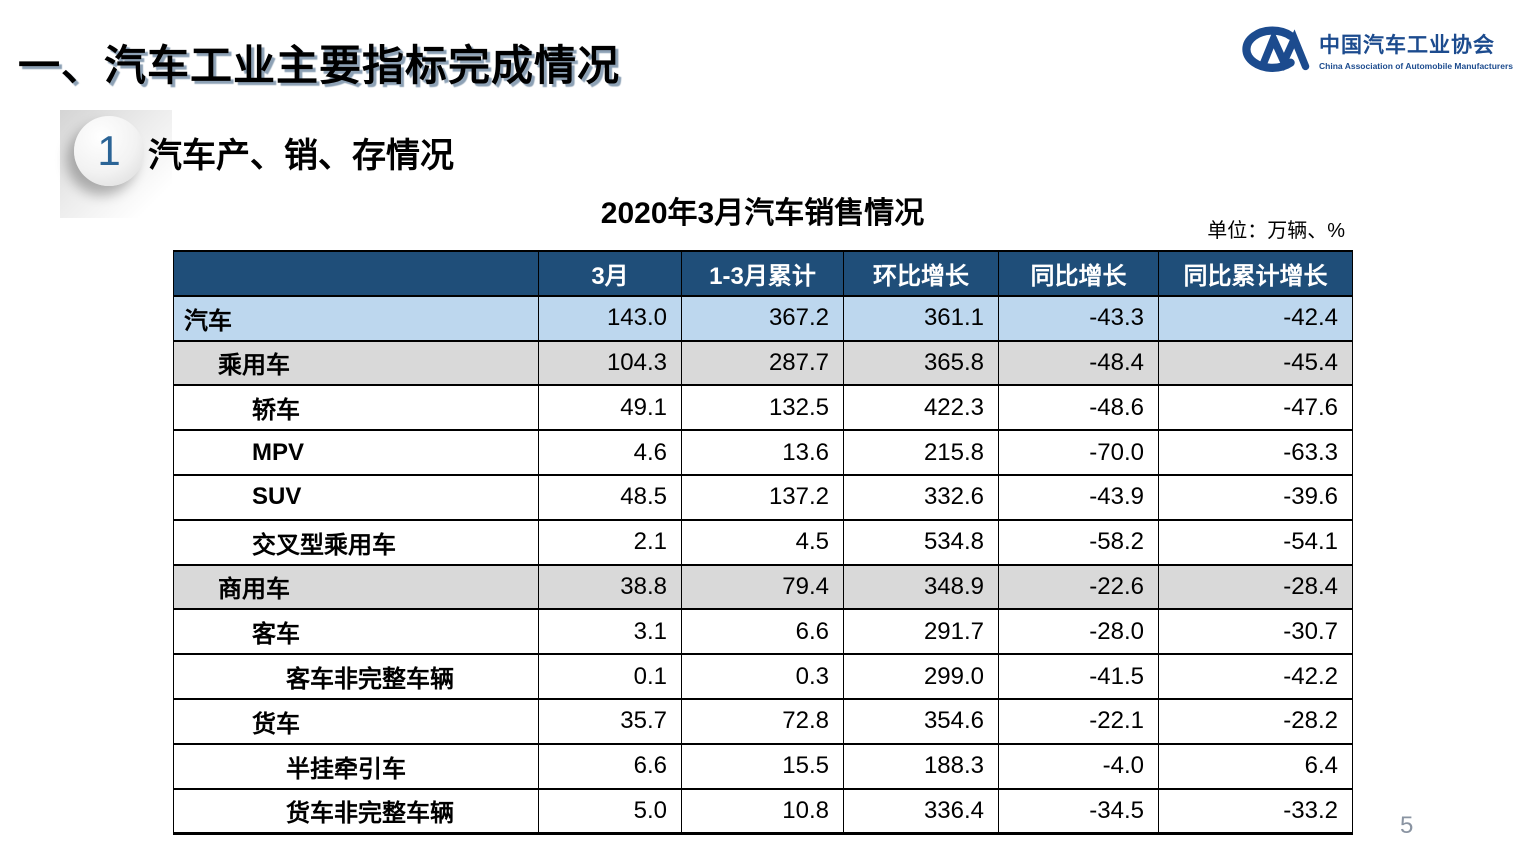 The image size is (1535, 855). I want to click on table-row: 货车 35.7 72.8 354.6 -22.1 -28.2, so click(763, 721).